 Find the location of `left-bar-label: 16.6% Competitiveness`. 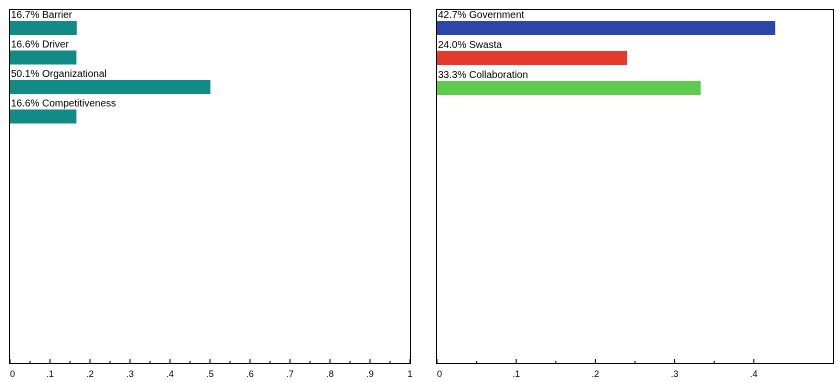

left-bar-label: 16.6% Competitiveness is located at coordinates (63, 104).